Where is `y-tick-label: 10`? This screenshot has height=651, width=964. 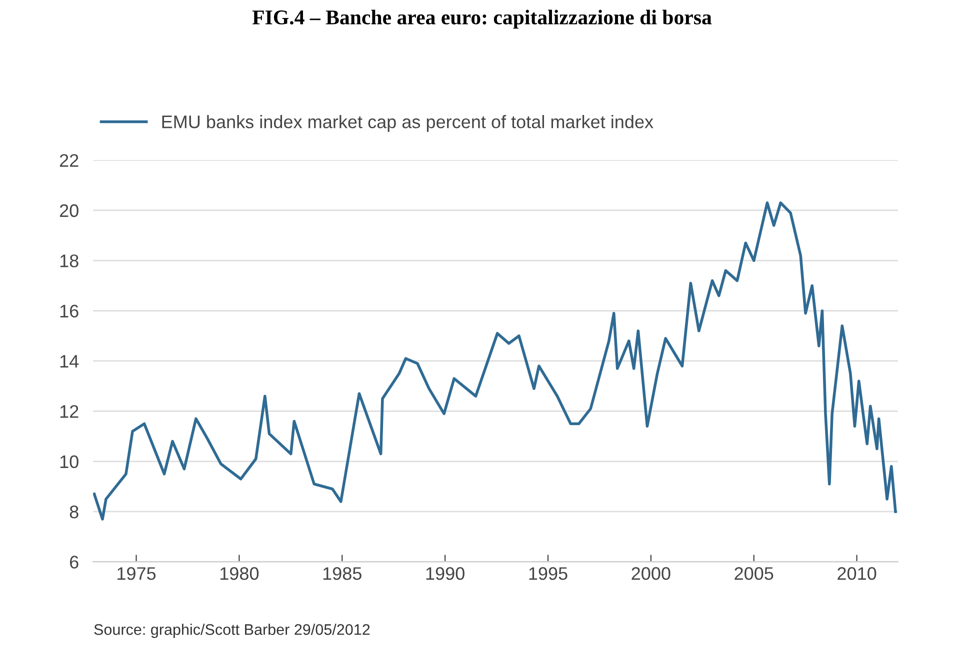 y-tick-label: 10 is located at coordinates (69, 461).